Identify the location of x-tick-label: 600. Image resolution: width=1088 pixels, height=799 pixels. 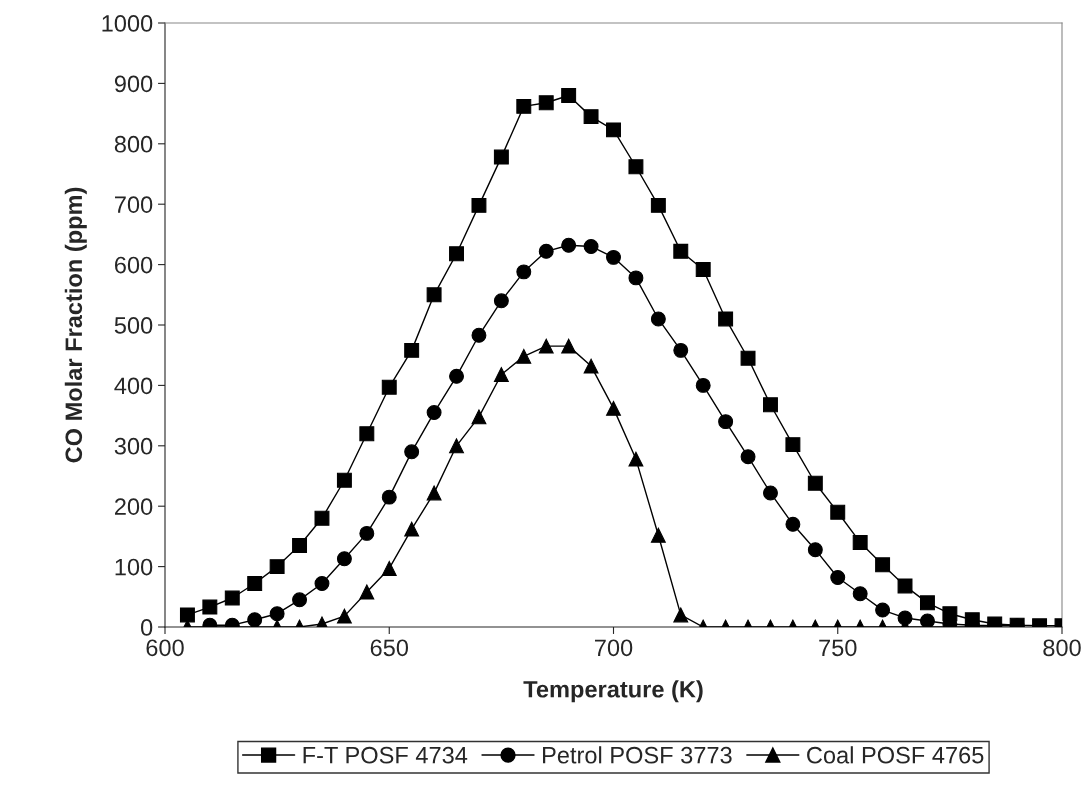
(165, 648).